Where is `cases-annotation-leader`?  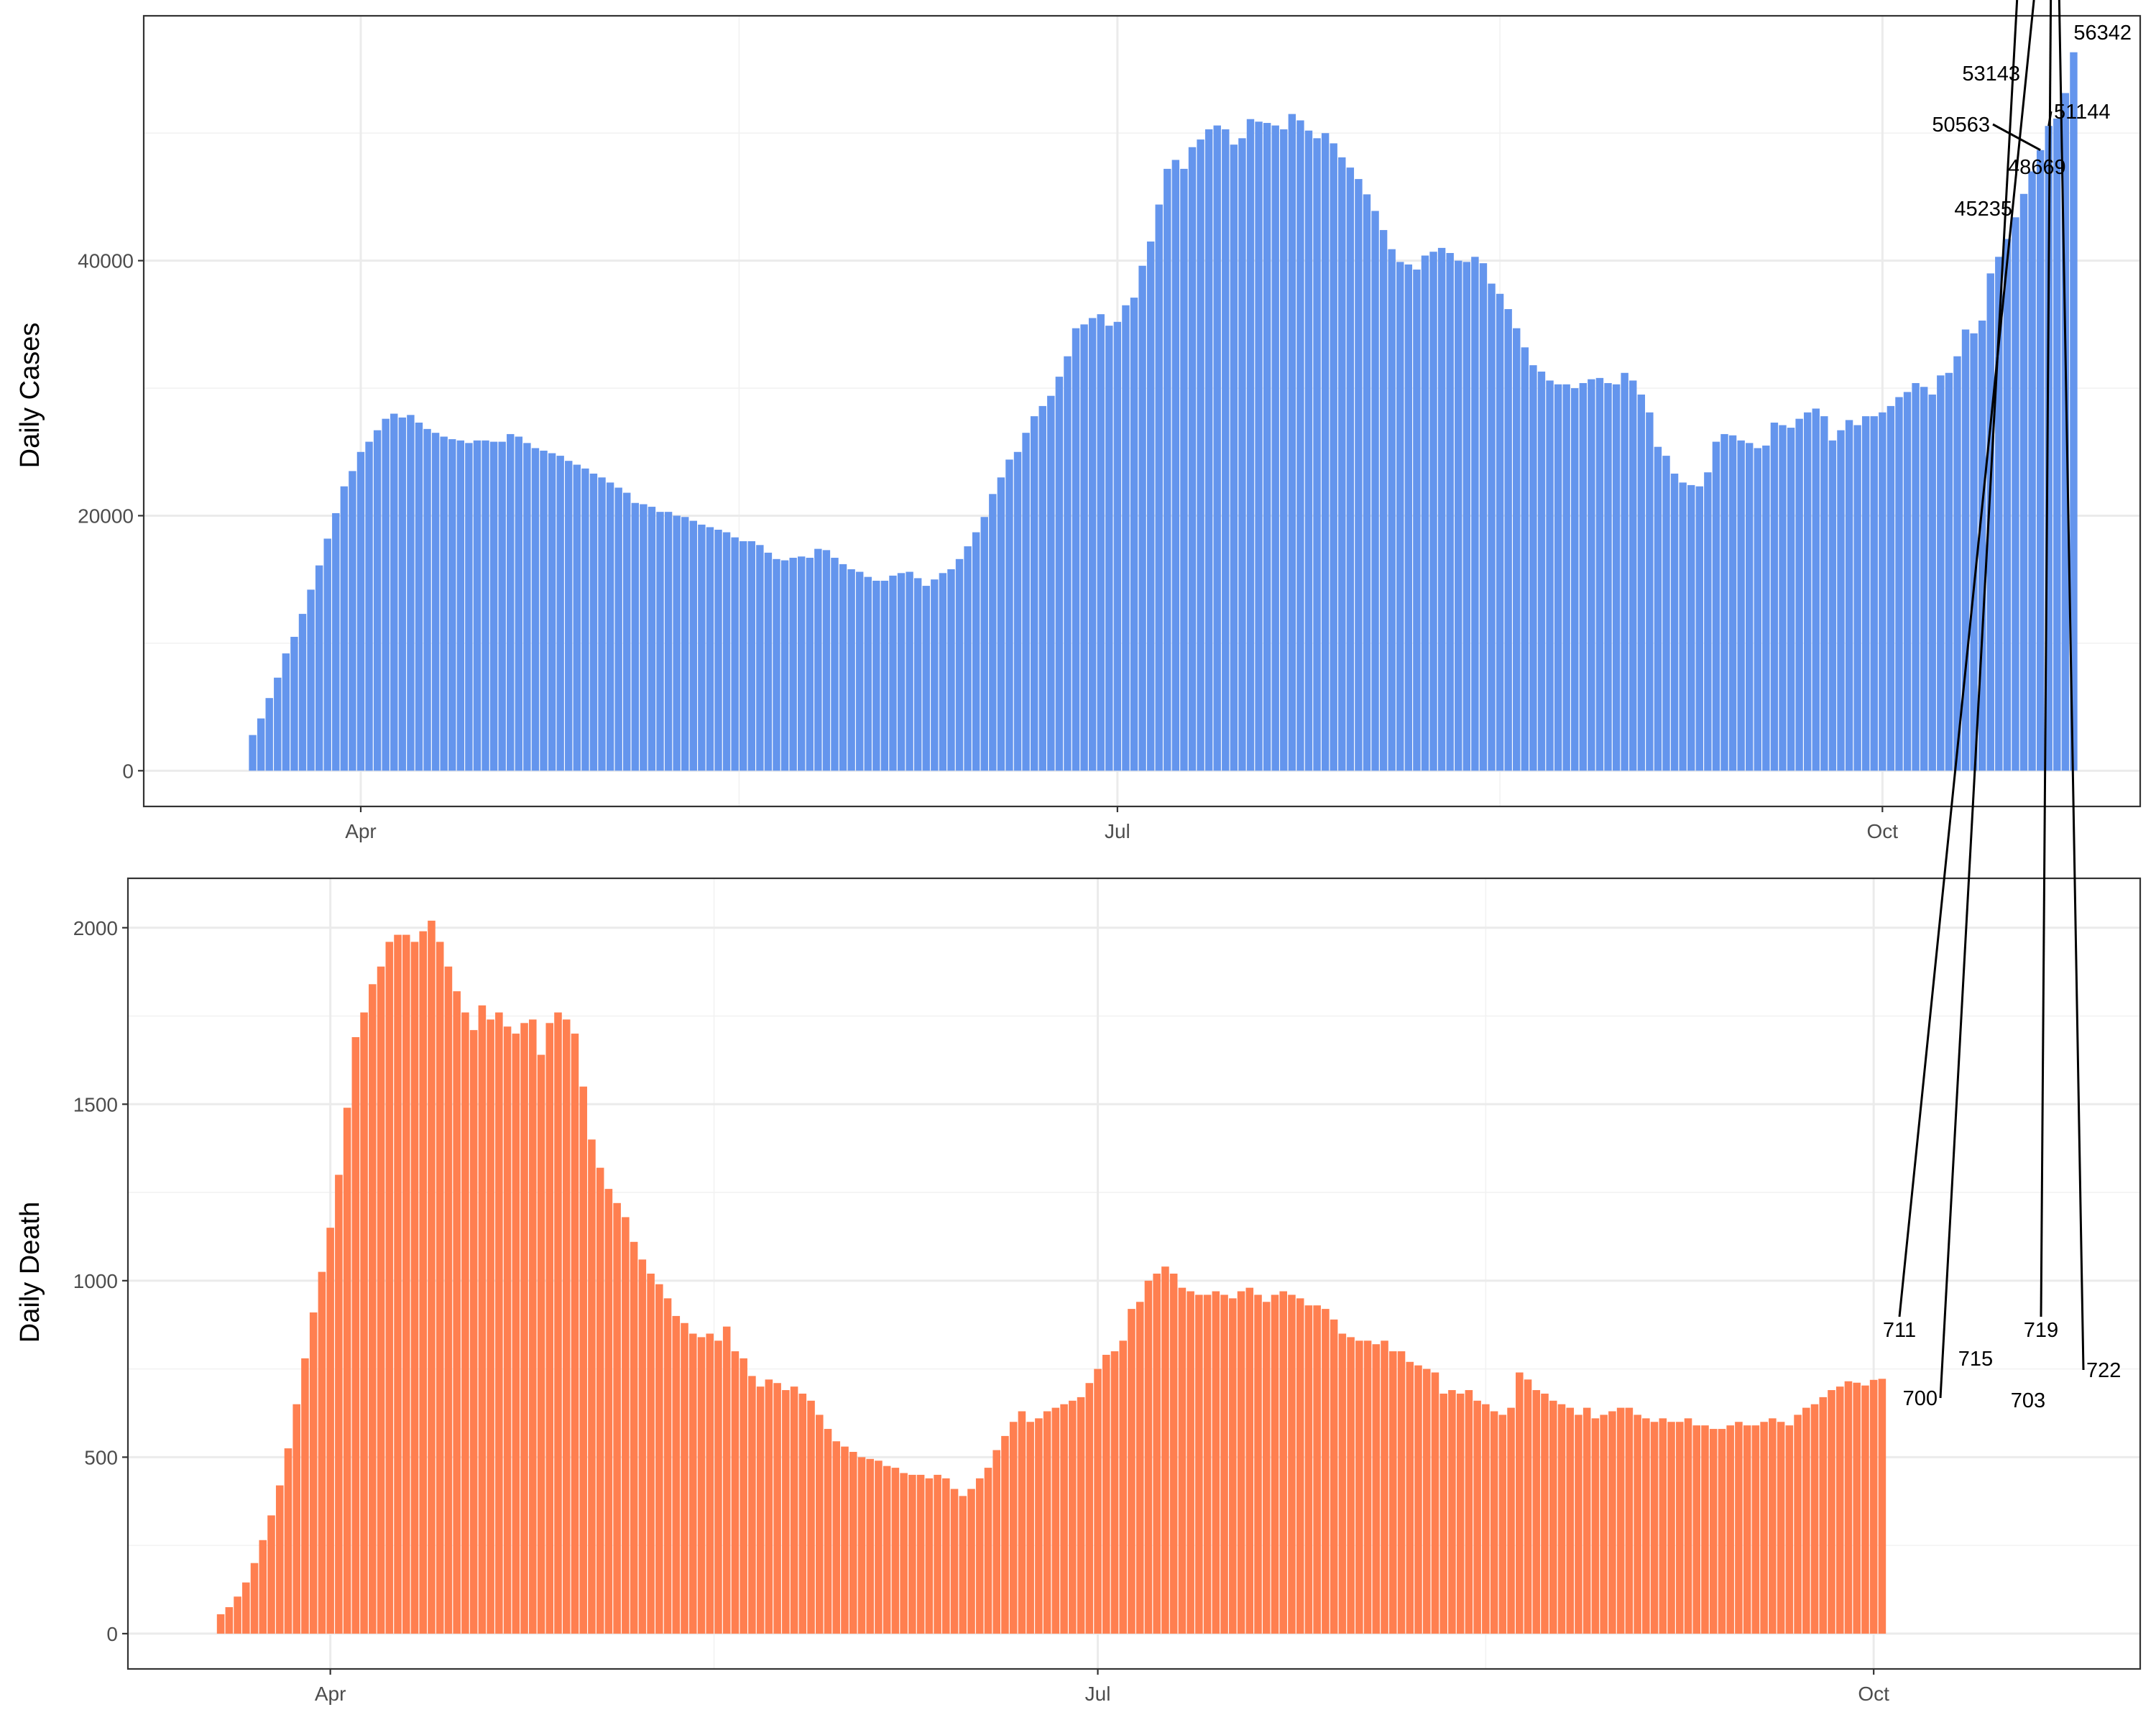
cases-annotation-leader is located at coordinates (2017, 137).